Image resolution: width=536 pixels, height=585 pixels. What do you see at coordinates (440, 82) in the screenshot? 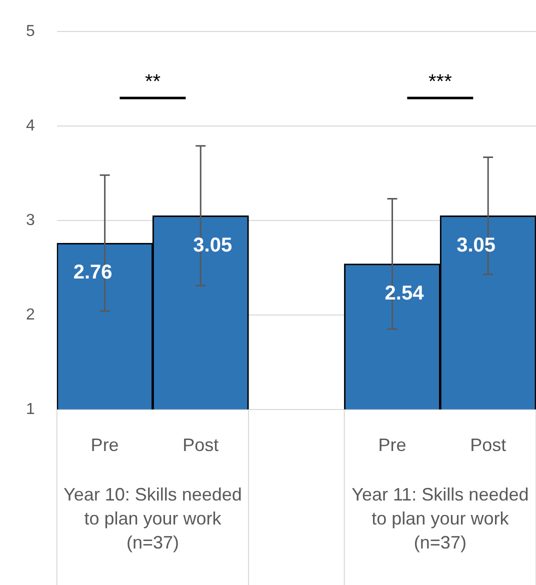
I see `annotation: ***` at bounding box center [440, 82].